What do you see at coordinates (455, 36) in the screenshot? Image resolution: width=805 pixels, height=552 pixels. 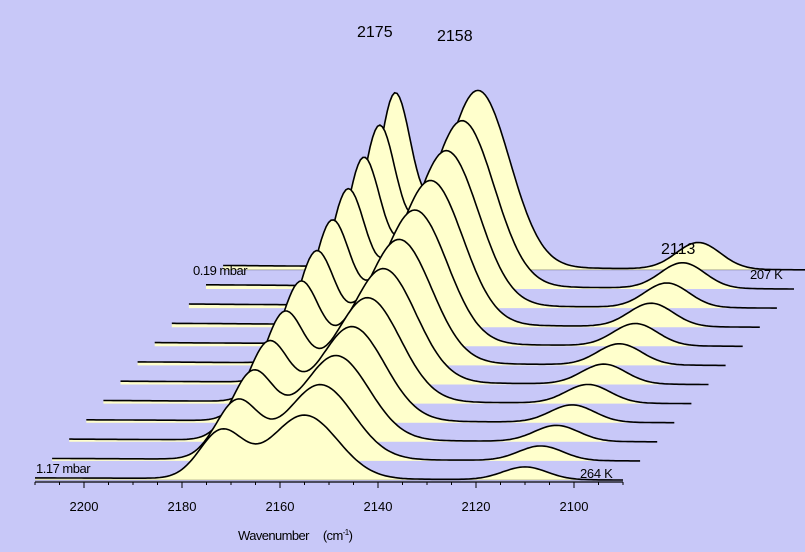 I see `peak-label-2158: 2158` at bounding box center [455, 36].